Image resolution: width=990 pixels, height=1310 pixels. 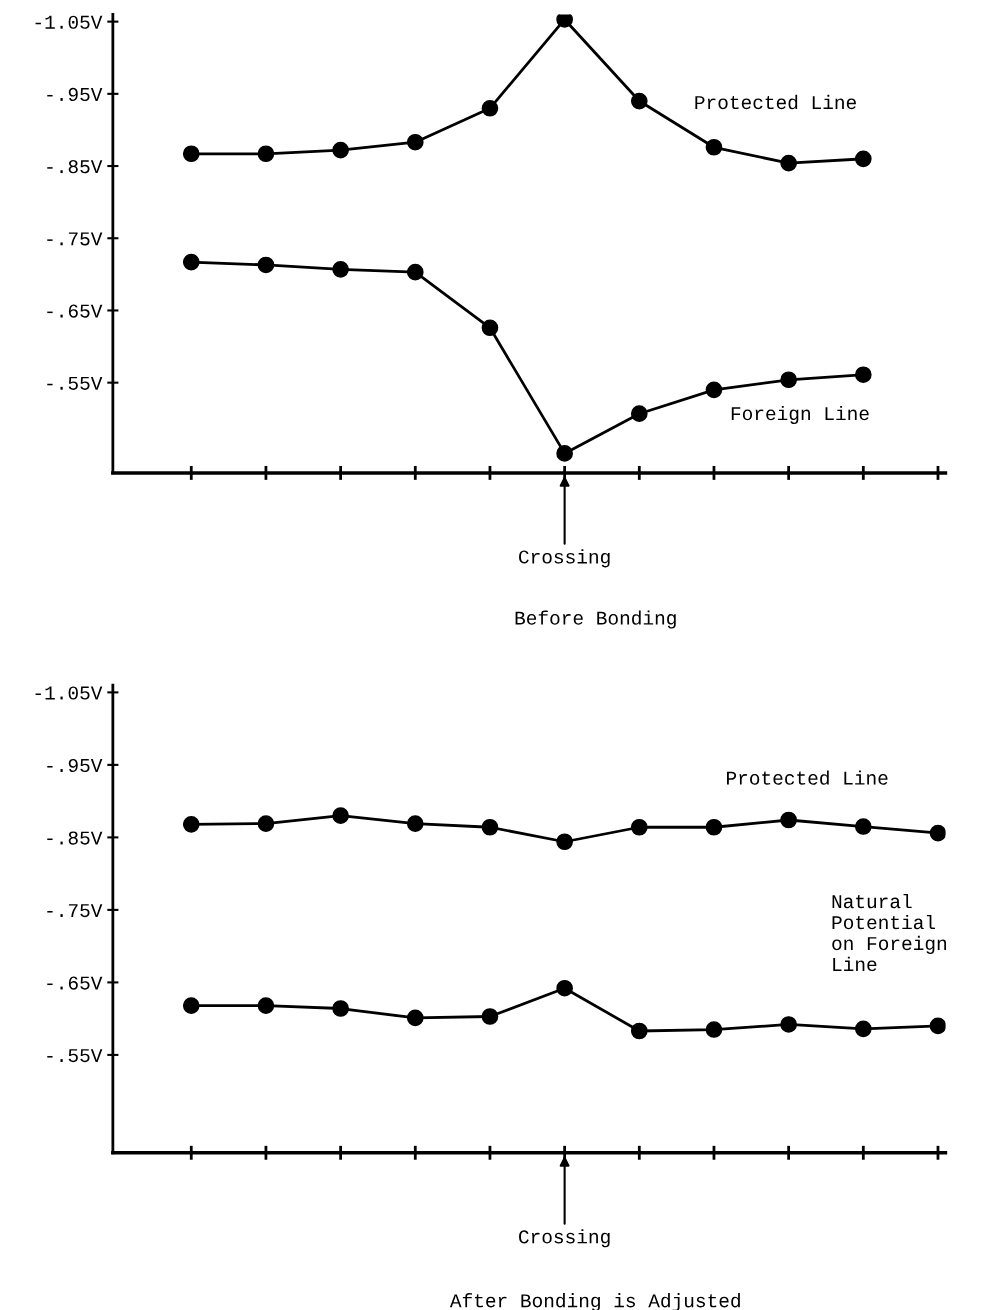 I want to click on text: Before Bonding, so click(x=595, y=619).